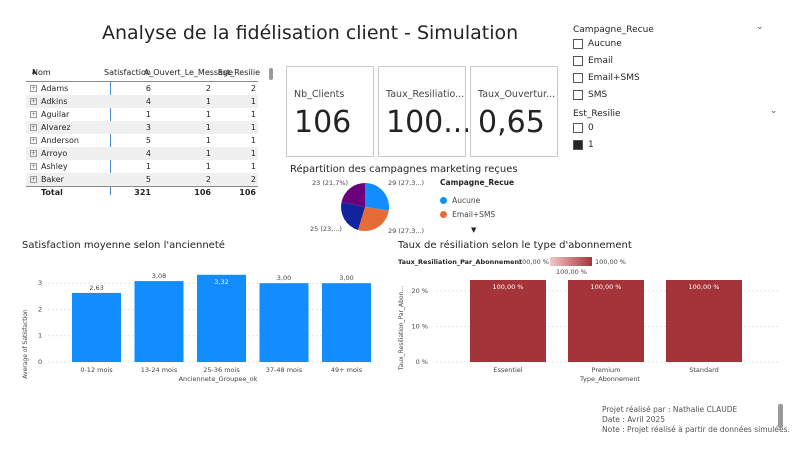 The width and height of the screenshot is (800, 450). What do you see at coordinates (142, 114) in the screenshot?
I see `table-row: + Aguilar 1 1 1` at bounding box center [142, 114].